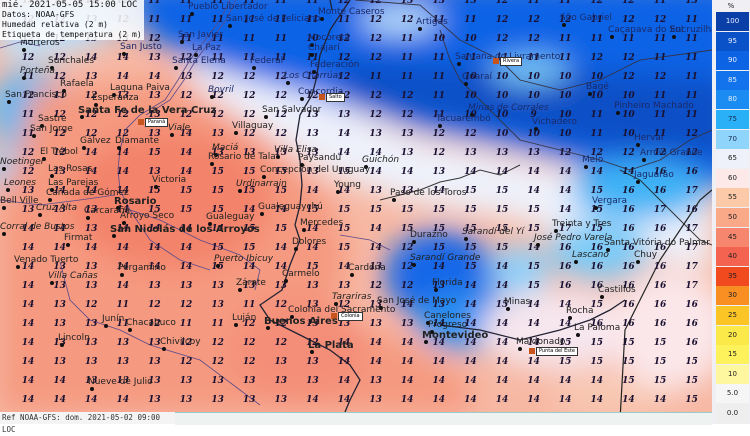 The width and height of the screenshot is (750, 436). I want to click on city-label: Viale, so click(179, 128).